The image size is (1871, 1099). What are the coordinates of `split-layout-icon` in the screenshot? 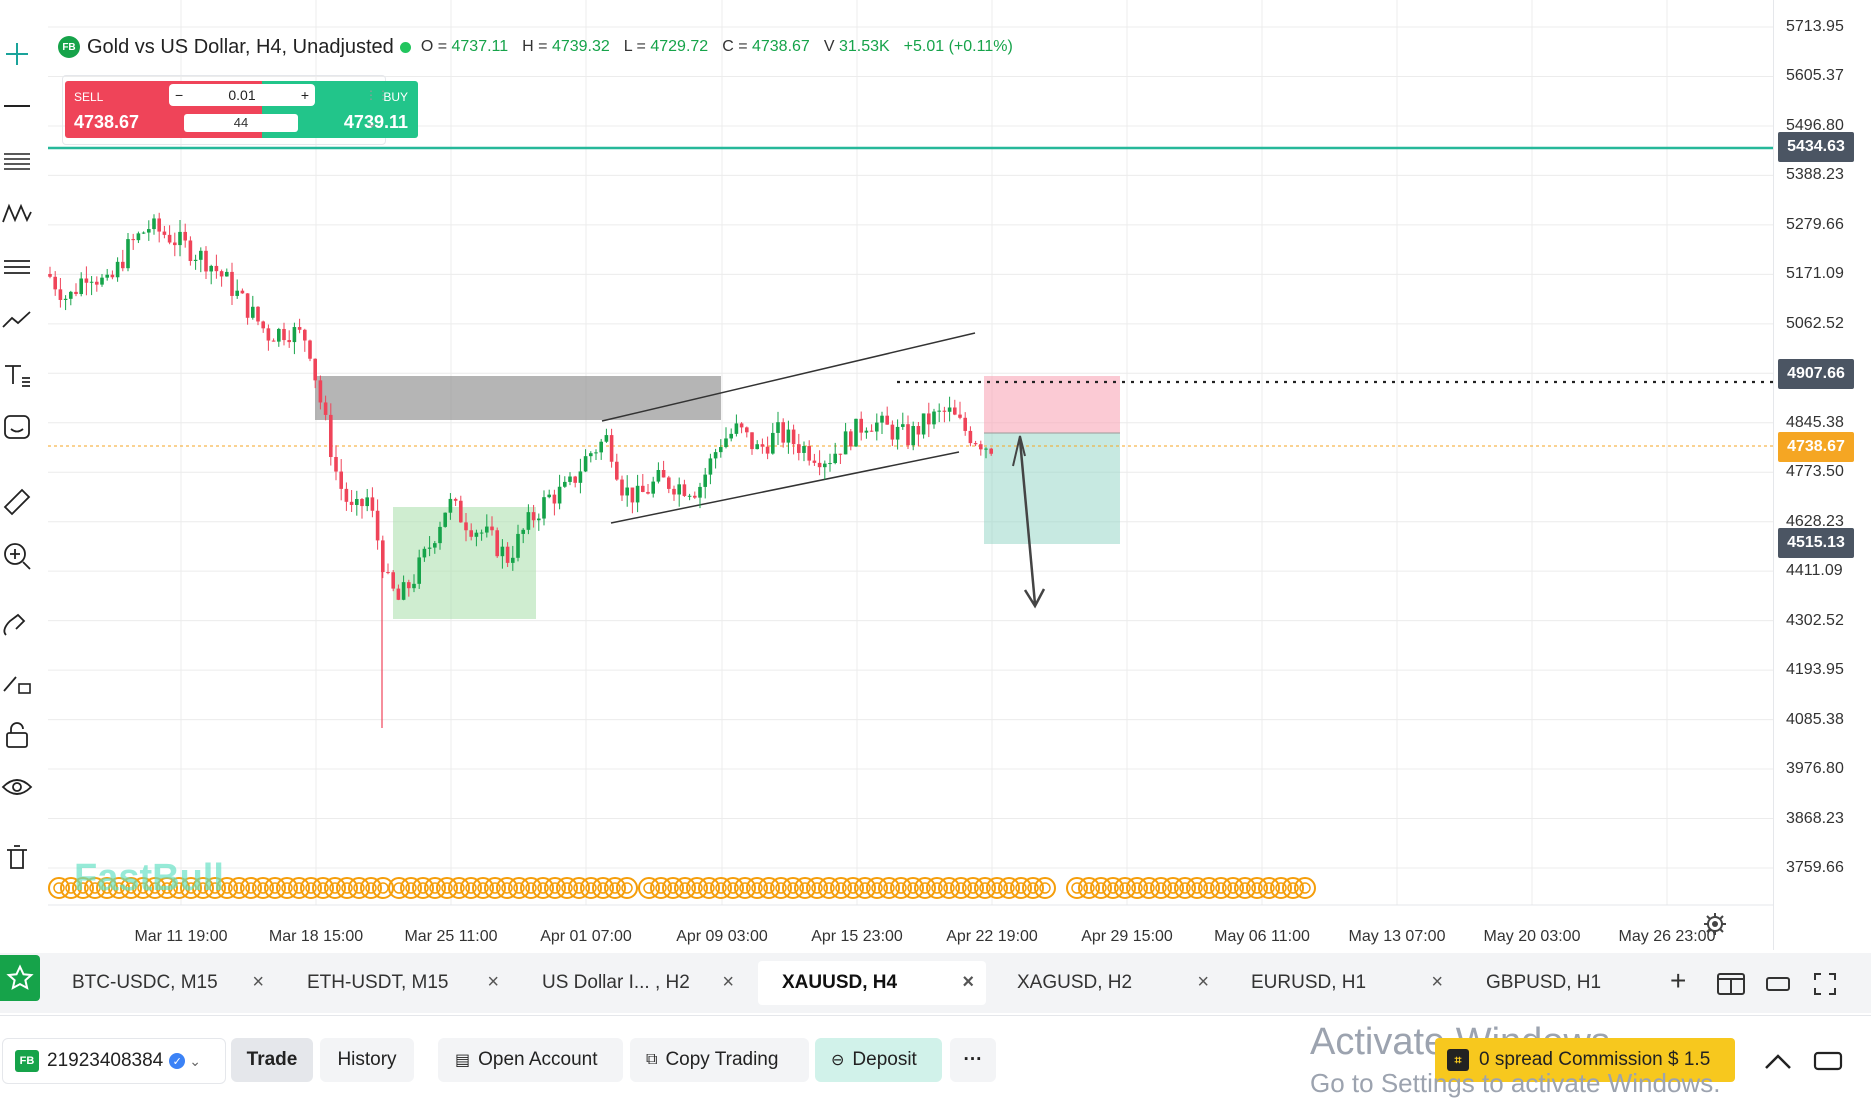 It's located at (1731, 984).